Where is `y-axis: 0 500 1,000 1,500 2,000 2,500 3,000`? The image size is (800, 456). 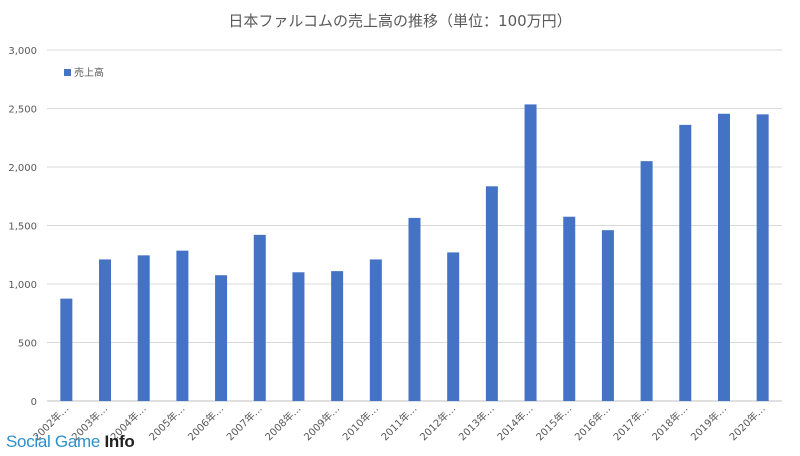 y-axis: 0 500 1,000 1,500 2,000 2,500 3,000 is located at coordinates (22, 227).